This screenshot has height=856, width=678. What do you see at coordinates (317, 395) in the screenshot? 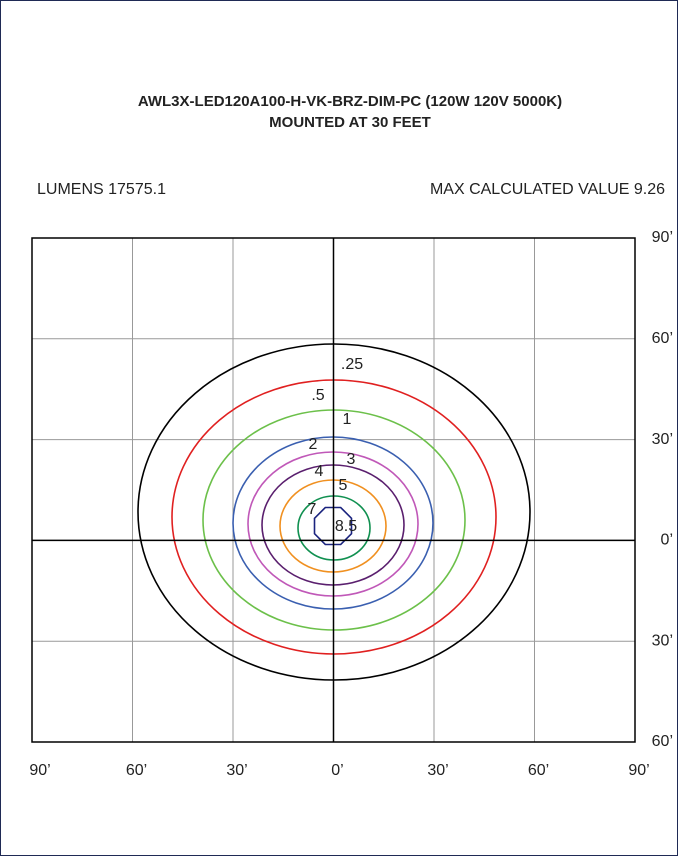
I see `contour-label: .5` at bounding box center [317, 395].